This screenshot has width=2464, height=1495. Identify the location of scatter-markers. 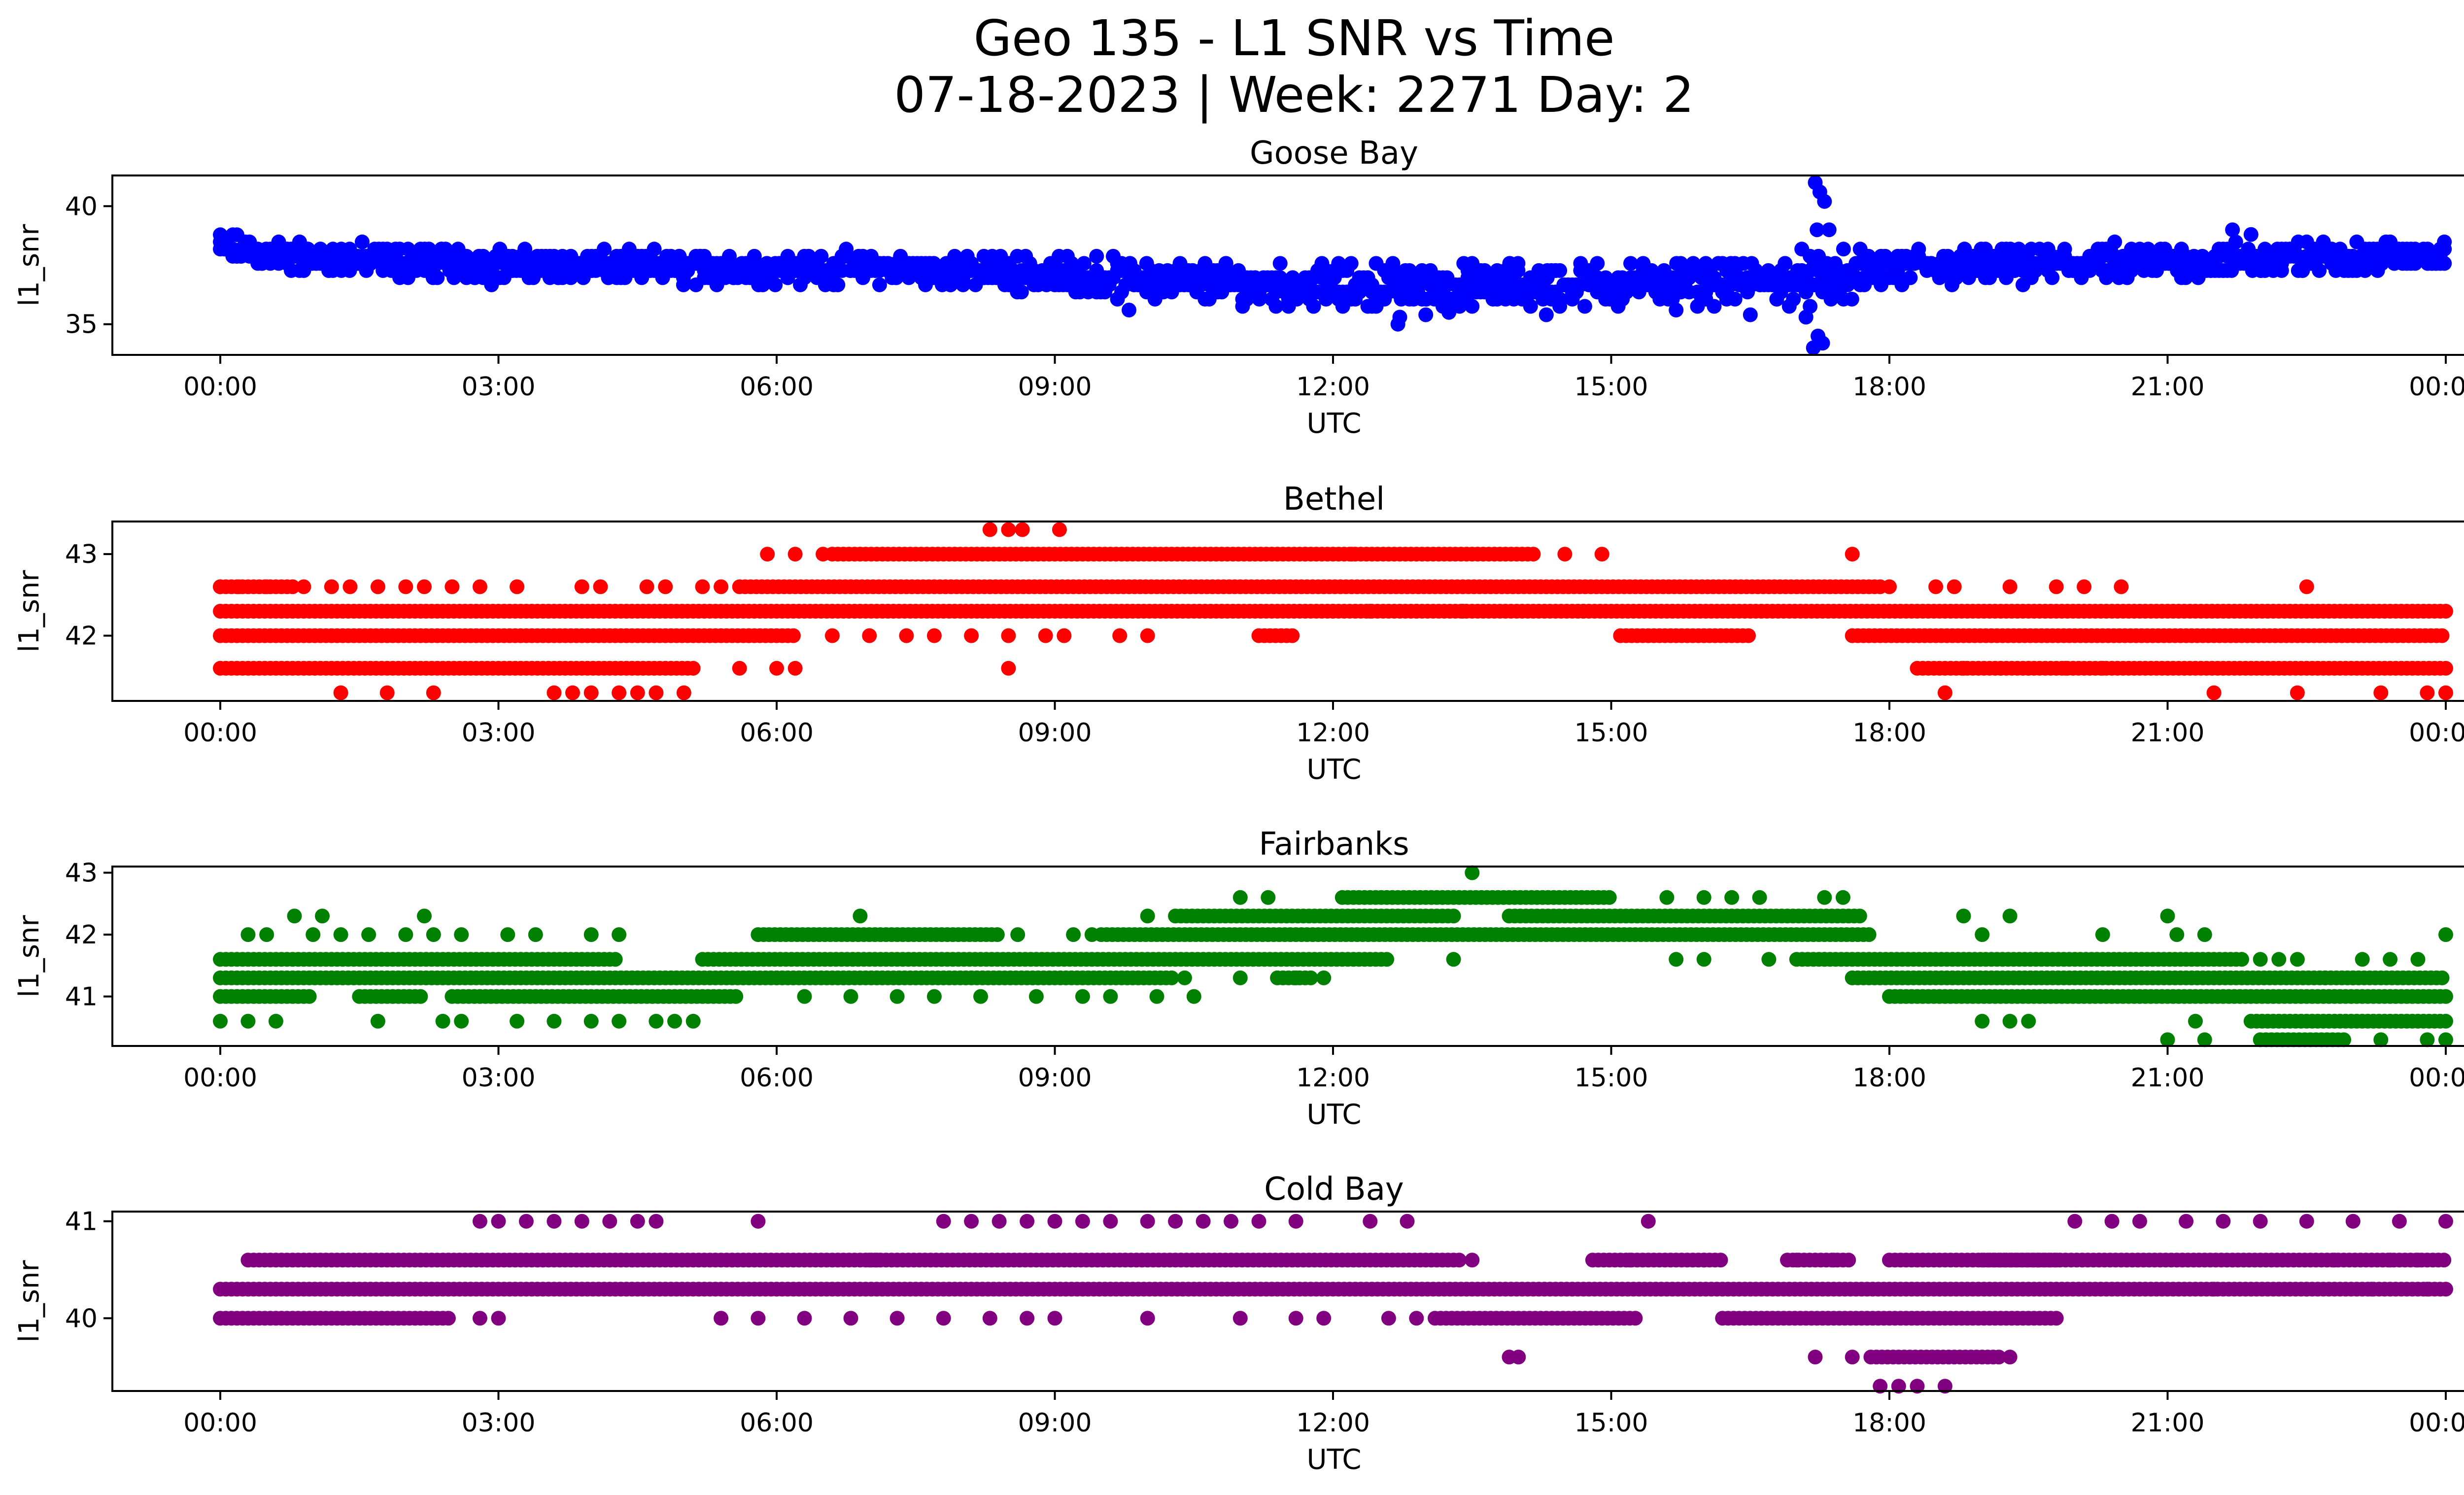
(1333, 611).